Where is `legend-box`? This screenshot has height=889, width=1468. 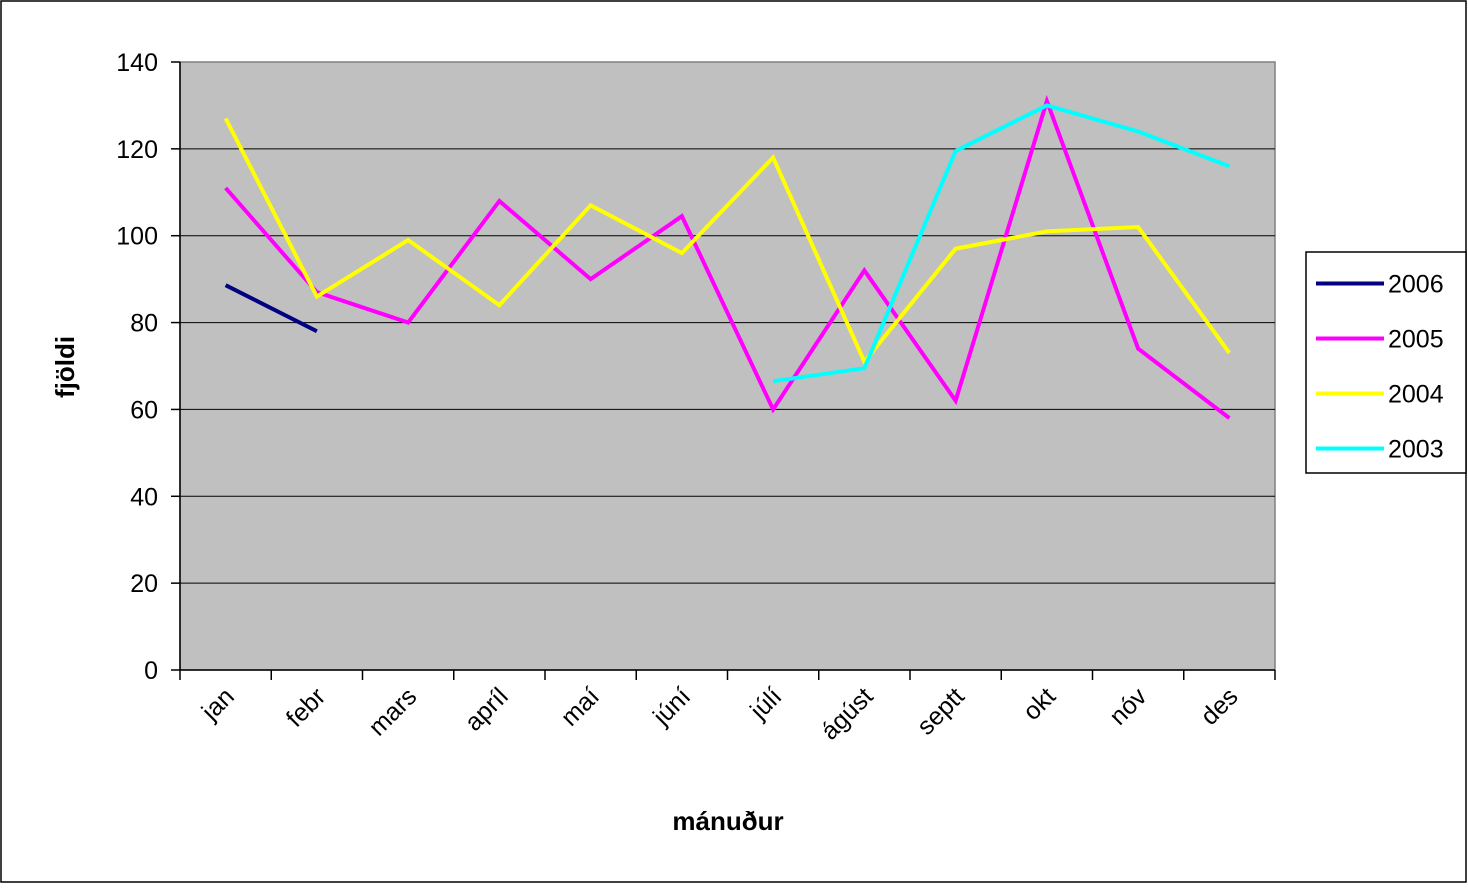
legend-box is located at coordinates (1386, 362).